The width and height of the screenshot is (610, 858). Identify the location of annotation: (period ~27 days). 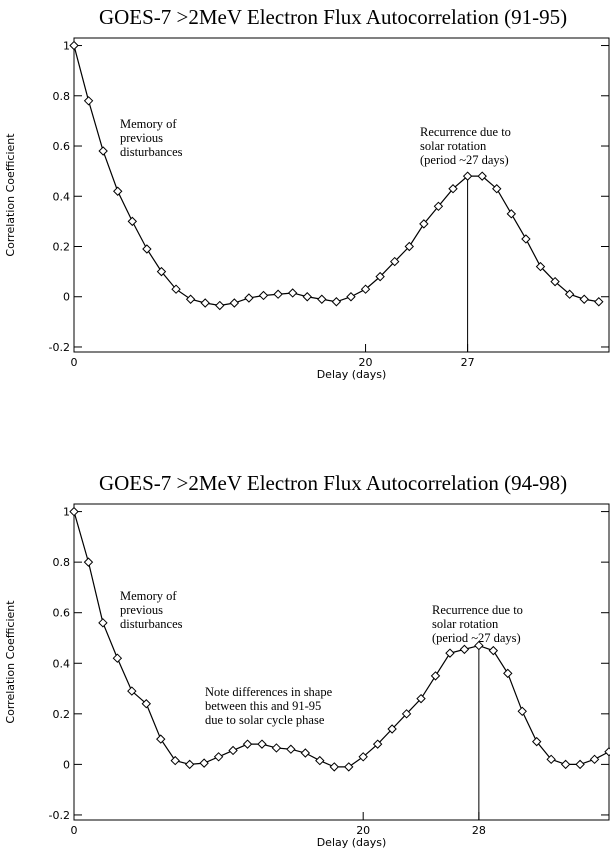
(476, 638).